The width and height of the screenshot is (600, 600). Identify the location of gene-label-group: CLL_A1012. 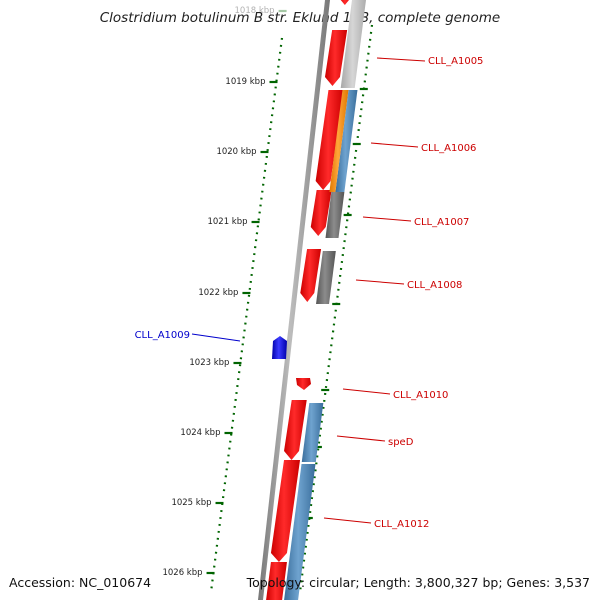
(376, 523).